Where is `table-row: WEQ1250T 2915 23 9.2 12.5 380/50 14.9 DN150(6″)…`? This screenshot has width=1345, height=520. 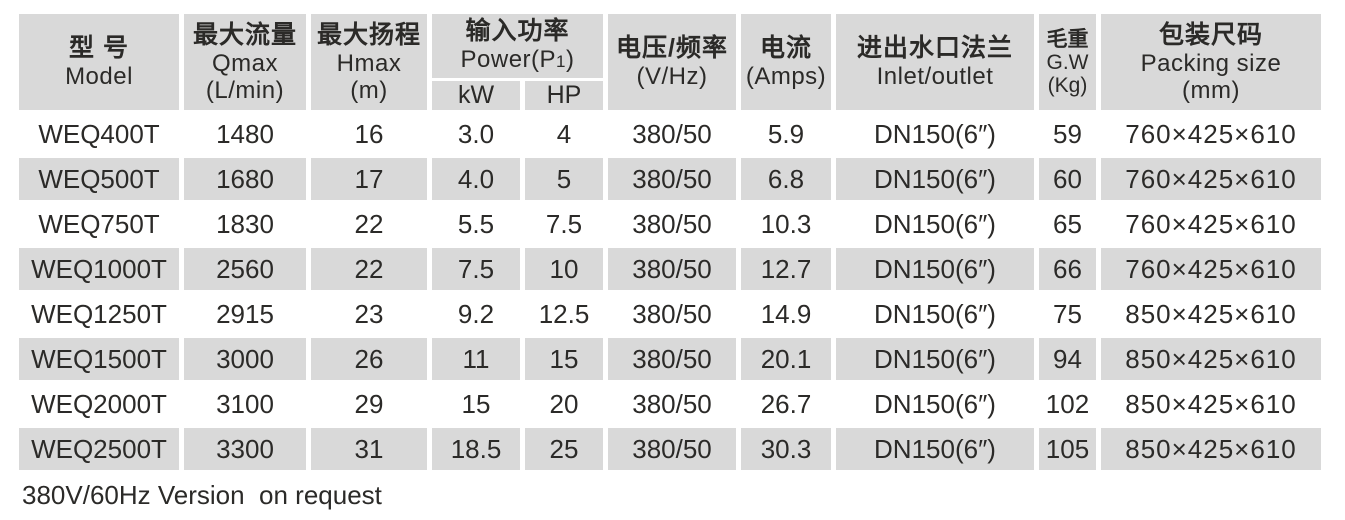
table-row: WEQ1250T 2915 23 9.2 12.5 380/50 14.9 DN150(6″)… is located at coordinates (670, 314).